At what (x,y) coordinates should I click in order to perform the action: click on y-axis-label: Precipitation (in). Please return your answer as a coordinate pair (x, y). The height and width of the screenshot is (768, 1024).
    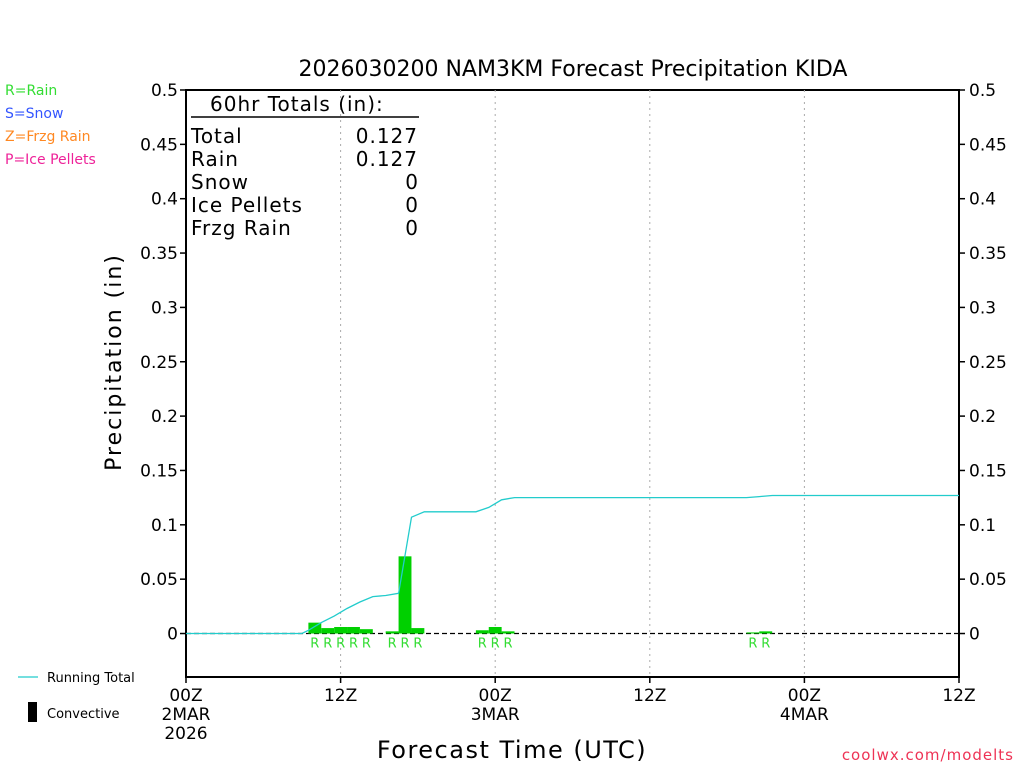
    Looking at the image, I should click on (114, 362).